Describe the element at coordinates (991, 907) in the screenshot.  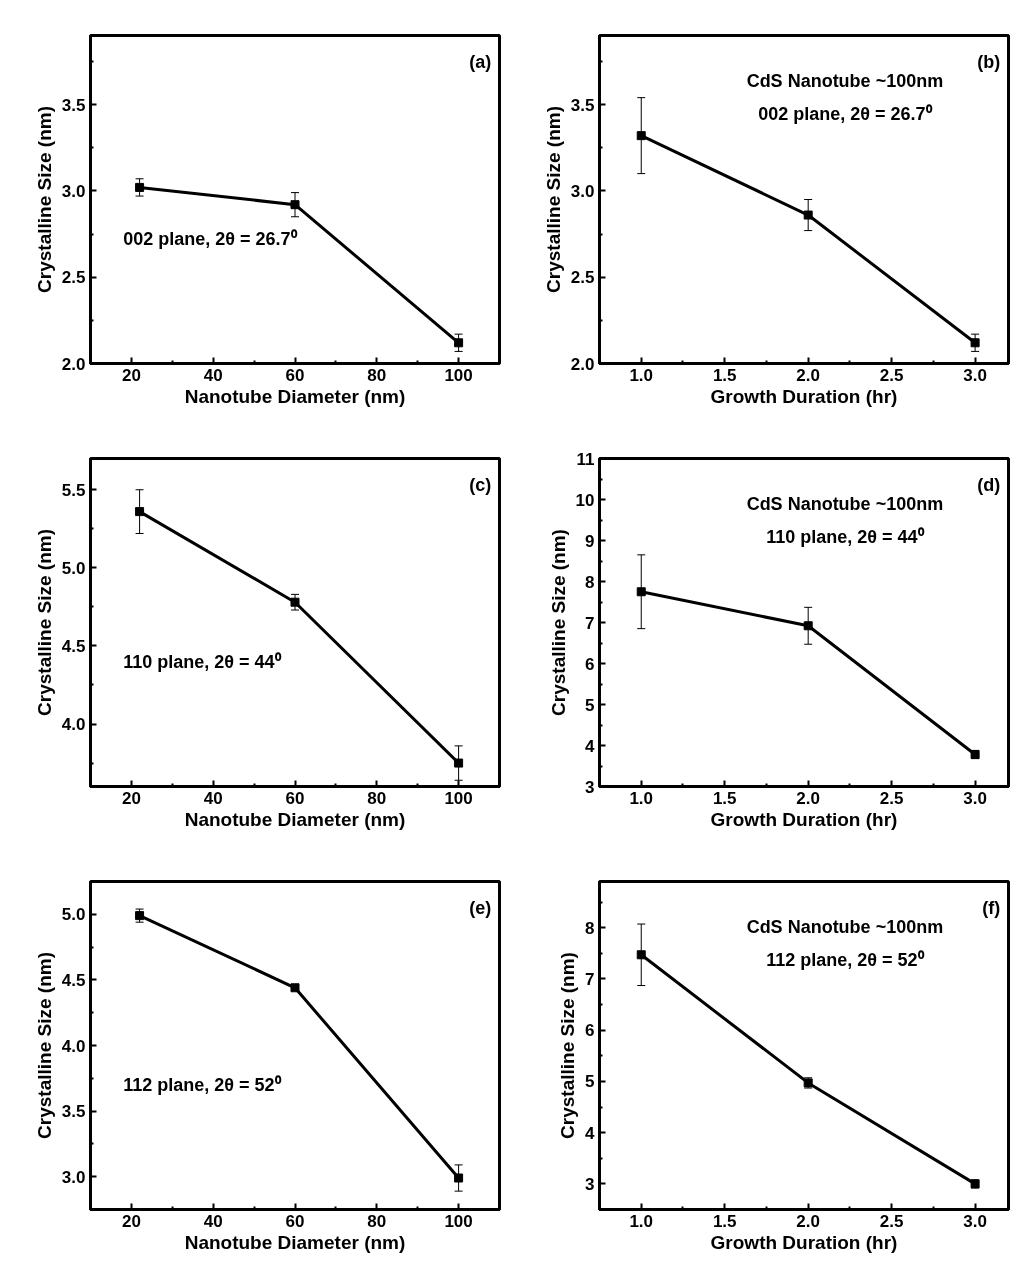
I see `annotation: (f)` at that location.